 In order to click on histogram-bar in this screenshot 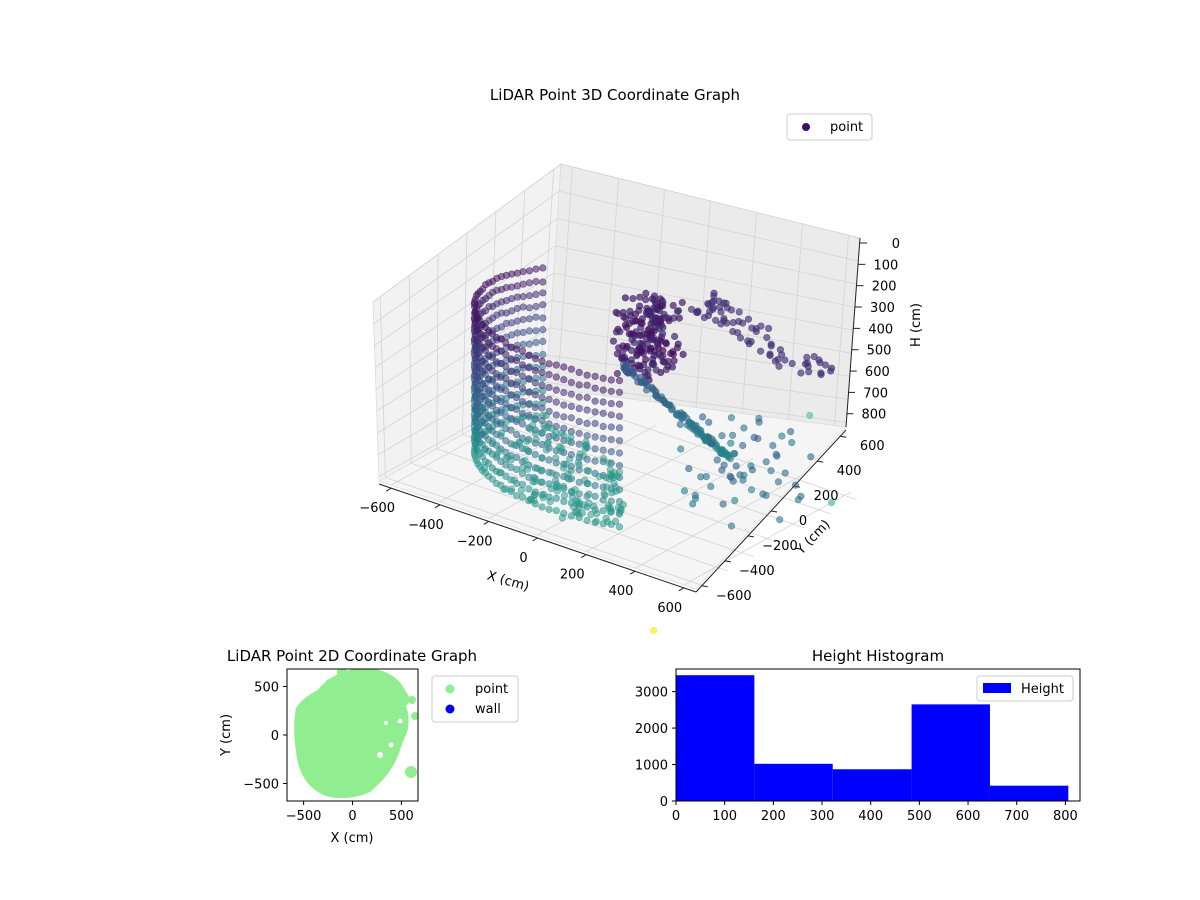, I will do `click(715, 738)`.